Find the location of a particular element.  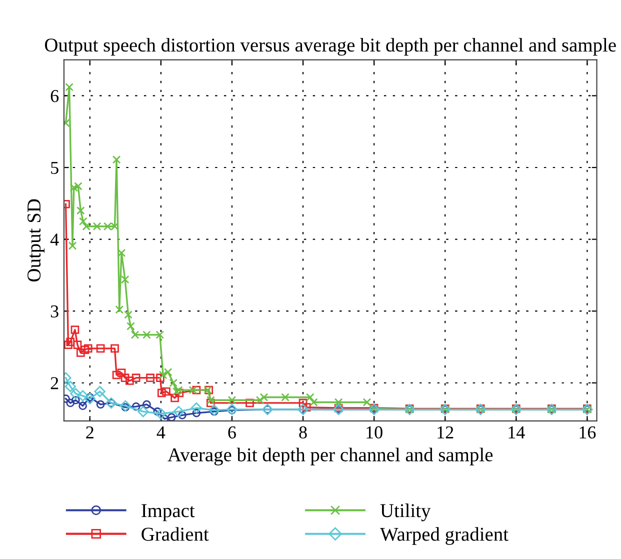

x-tick-label: 12 is located at coordinates (446, 432).